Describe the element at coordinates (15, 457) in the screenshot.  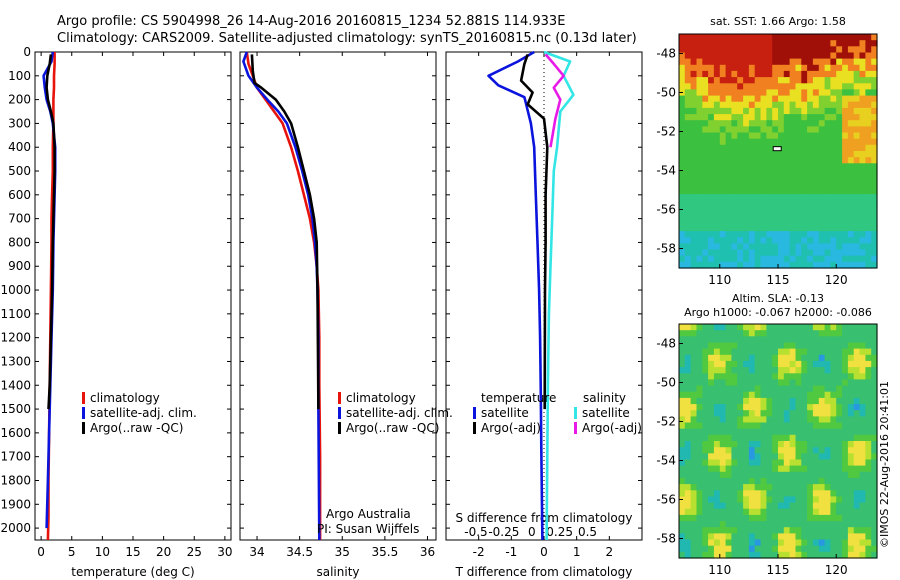
I see `depth-tick-label: 1700` at that location.